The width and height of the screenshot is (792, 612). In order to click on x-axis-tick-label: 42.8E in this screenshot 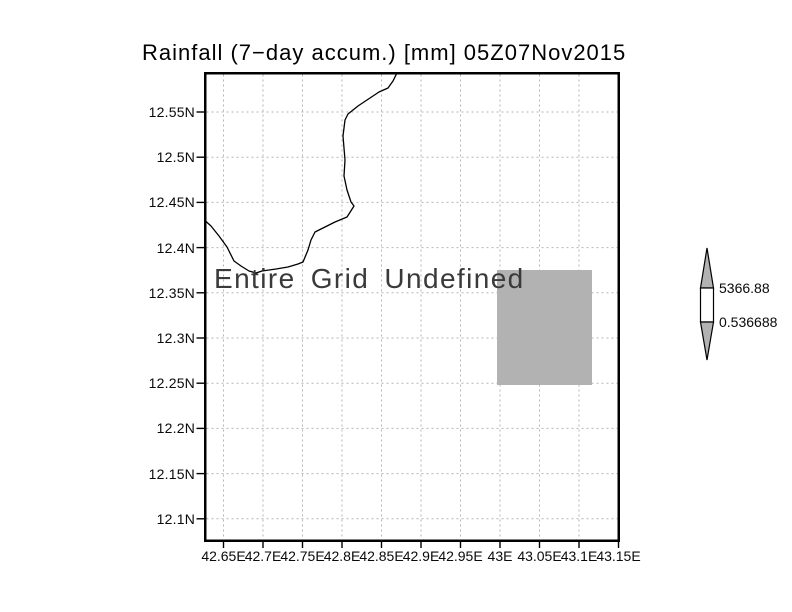, I will do `click(342, 556)`.